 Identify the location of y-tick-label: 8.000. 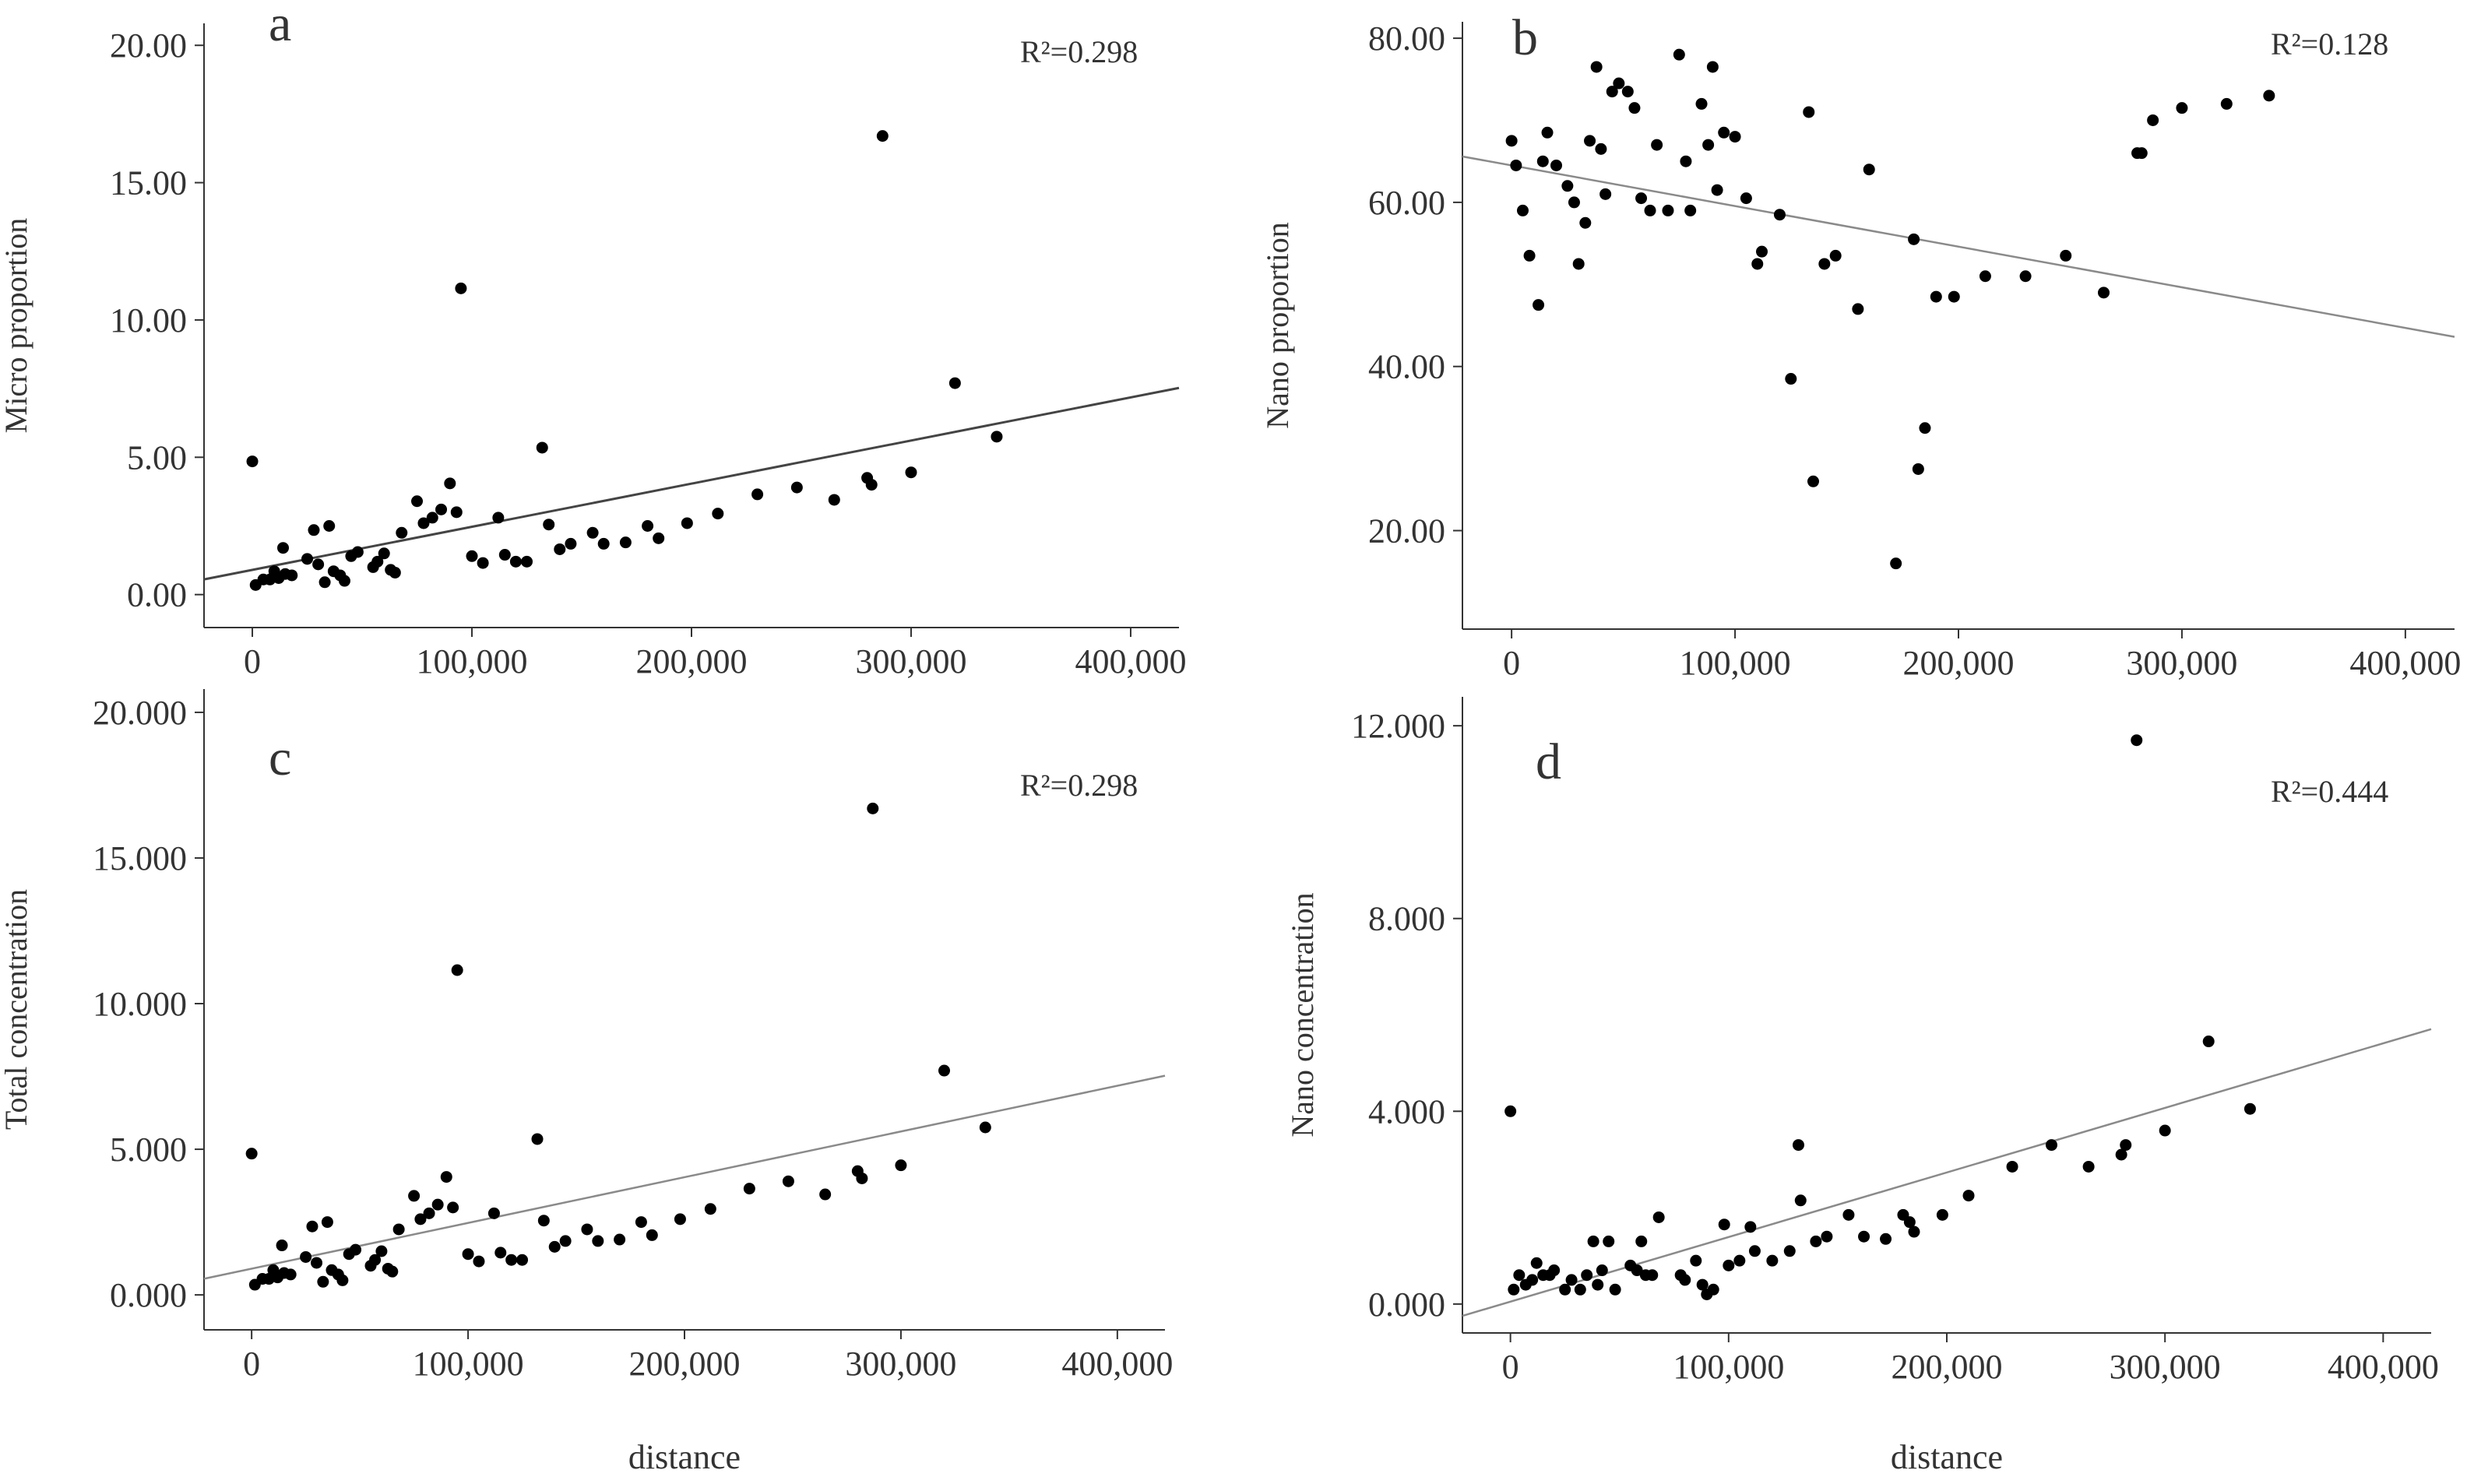
(1406, 919).